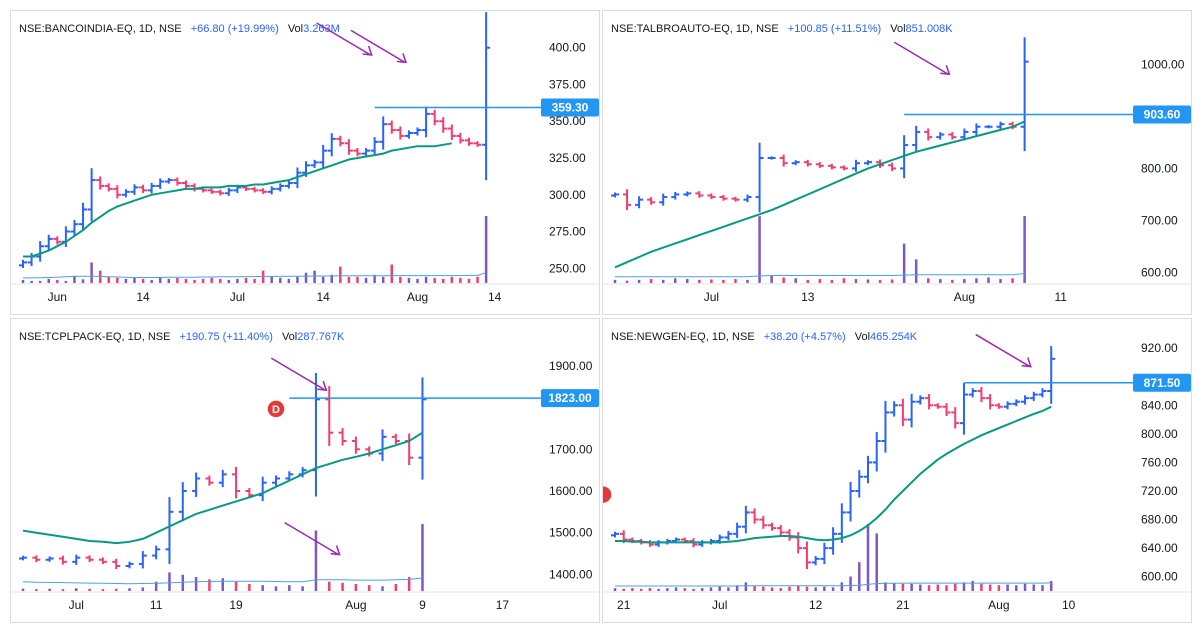 This screenshot has height=630, width=1200. Describe the element at coordinates (929, 29) in the screenshot. I see `volume-value: 851.008K` at that location.